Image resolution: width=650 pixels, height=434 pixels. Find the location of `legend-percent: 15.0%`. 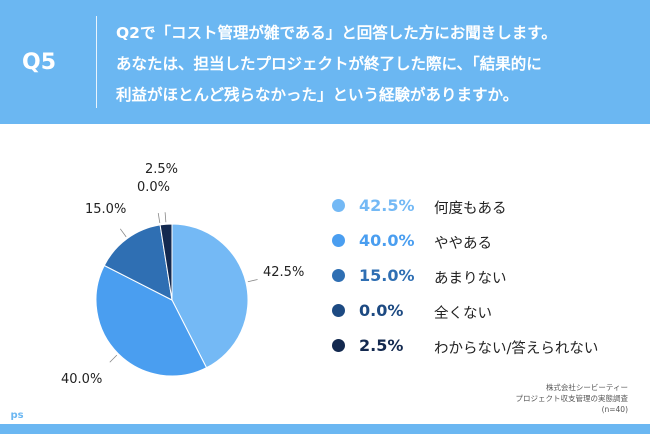

legend-percent: 15.0% is located at coordinates (387, 275).